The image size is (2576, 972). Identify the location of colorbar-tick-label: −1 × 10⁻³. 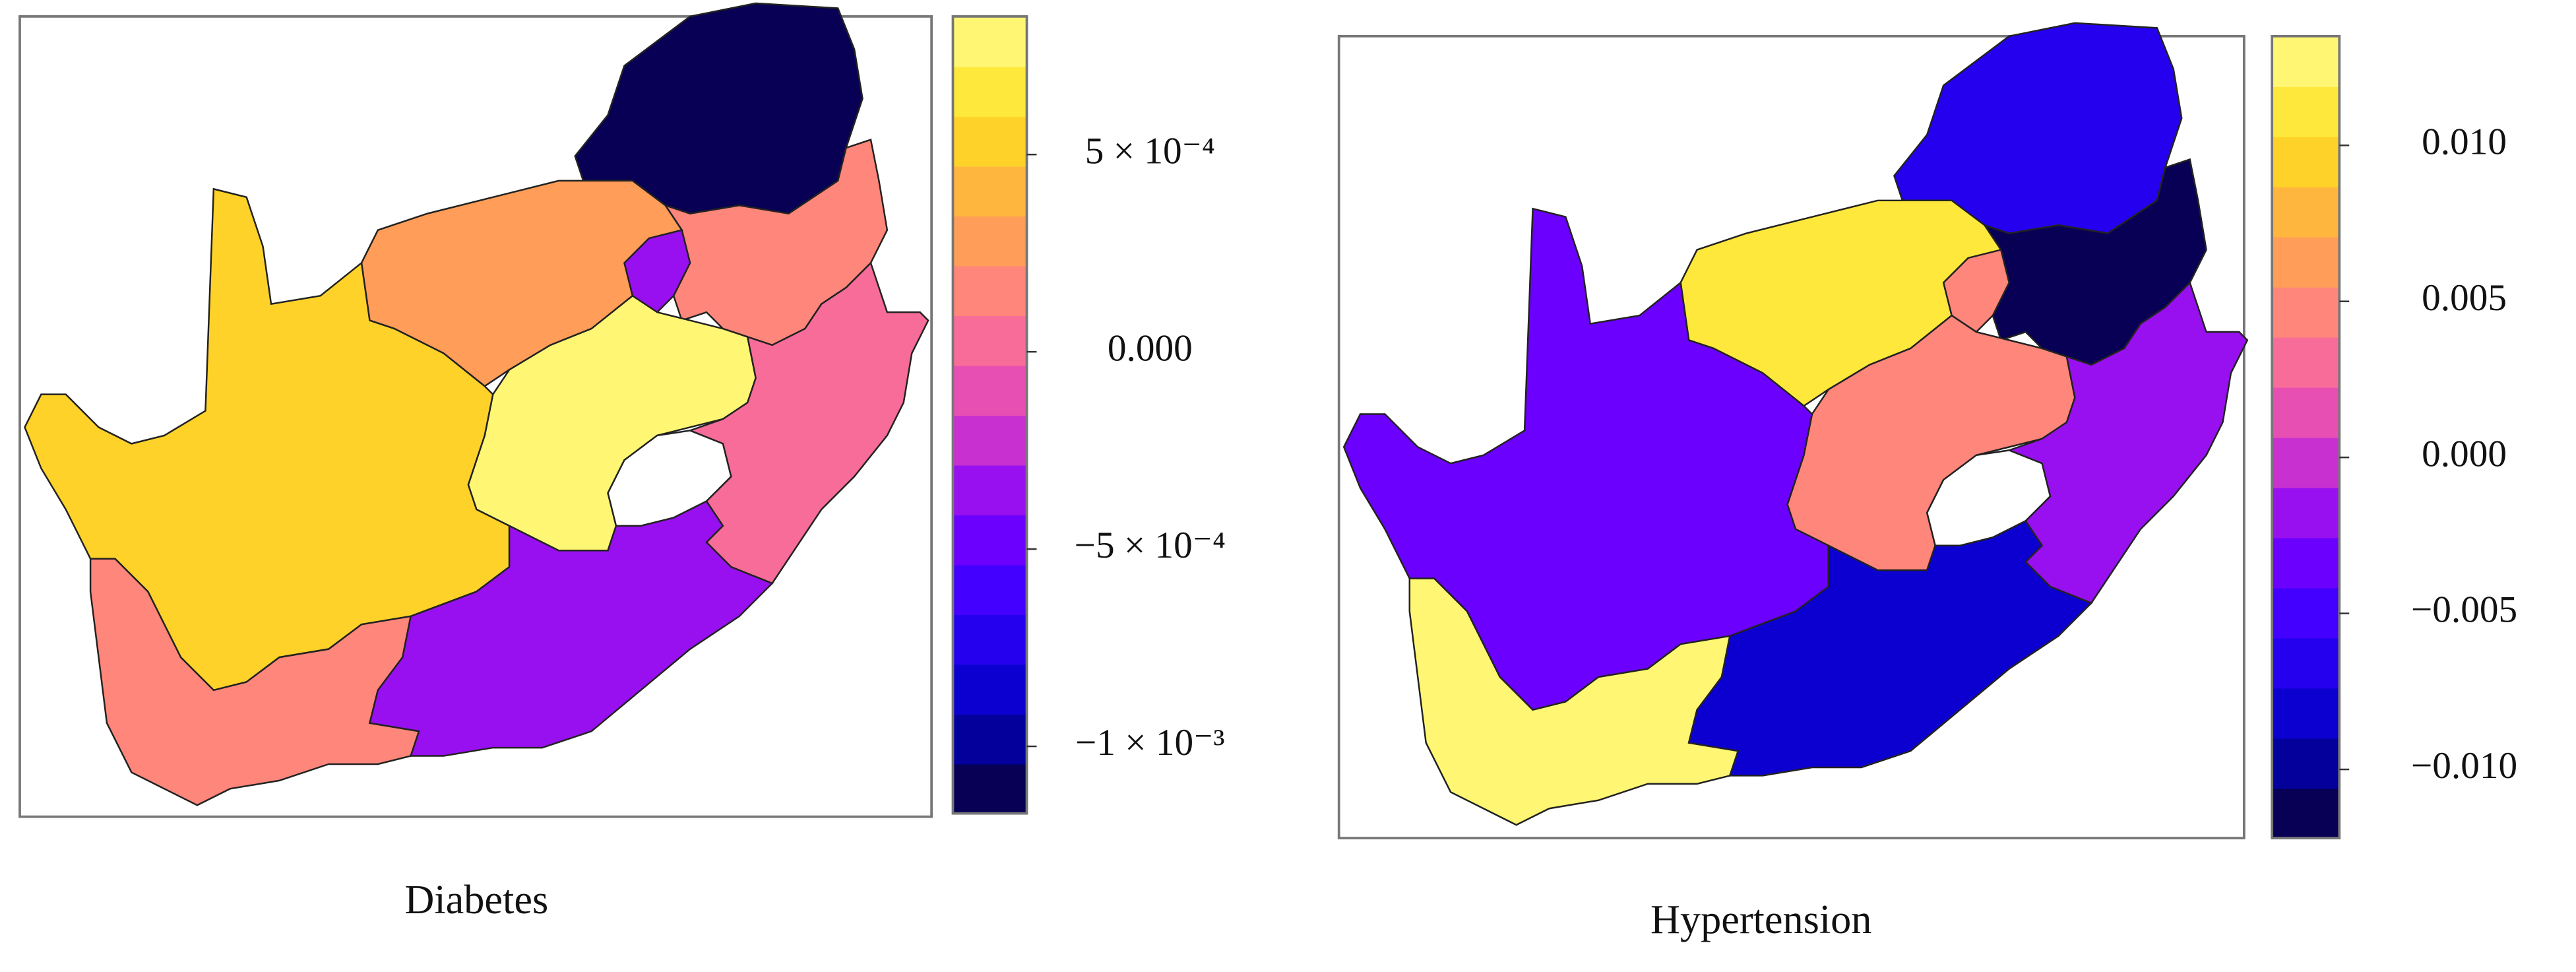
(1150, 743).